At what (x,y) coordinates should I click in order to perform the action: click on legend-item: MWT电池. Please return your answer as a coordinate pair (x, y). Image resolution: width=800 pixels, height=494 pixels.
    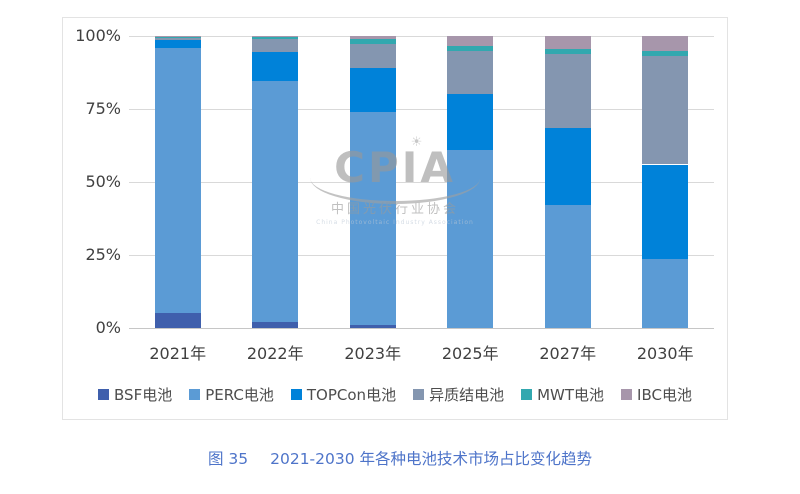
    Looking at the image, I should click on (562, 394).